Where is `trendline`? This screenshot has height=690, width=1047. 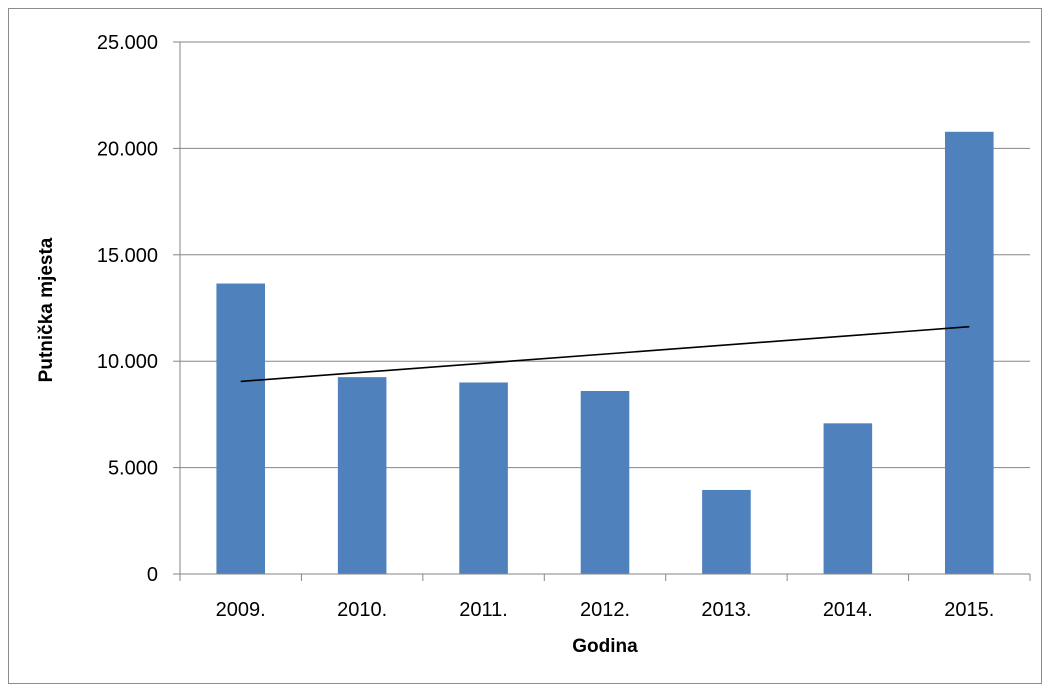
trendline is located at coordinates (605, 354).